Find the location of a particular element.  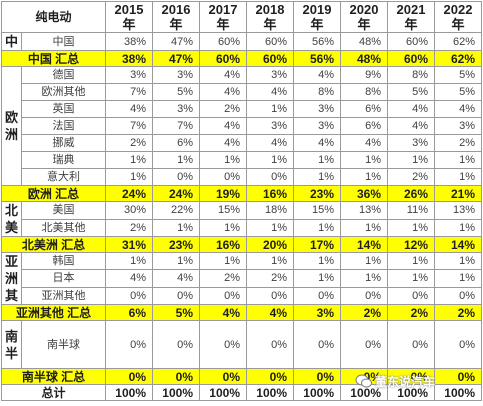

value-cell: 12% is located at coordinates (411, 244).